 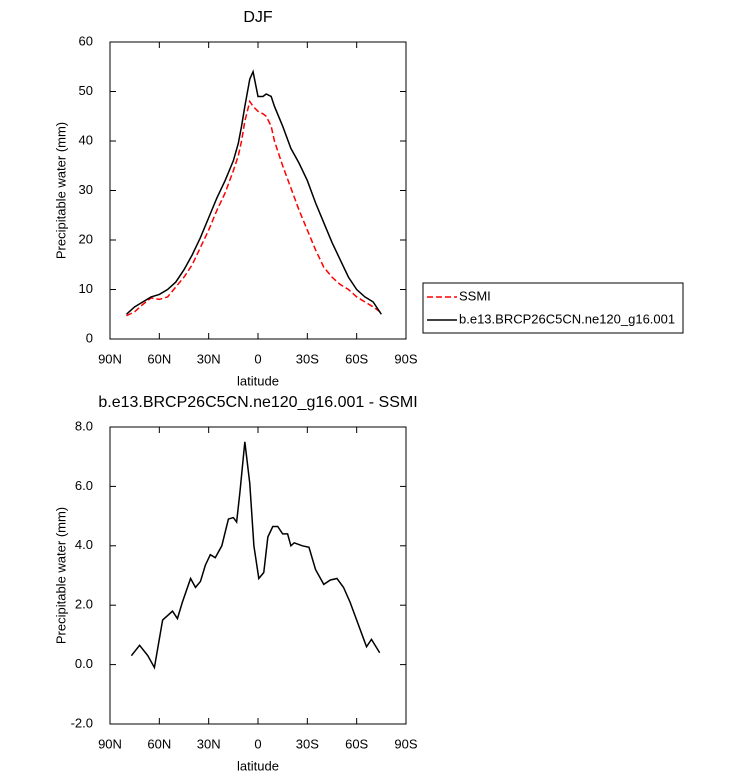 What do you see at coordinates (84, 425) in the screenshot?
I see `y-tick-label: 8.0` at bounding box center [84, 425].